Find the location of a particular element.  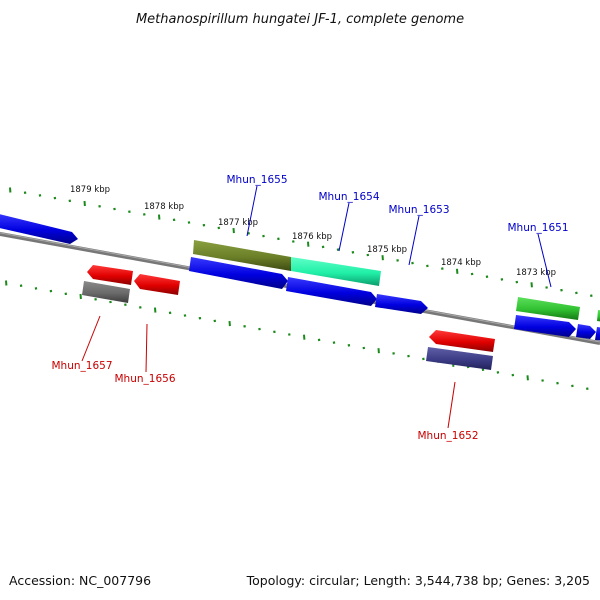

gene-label-mhun-1654: Mhun_1654 is located at coordinates (349, 197).